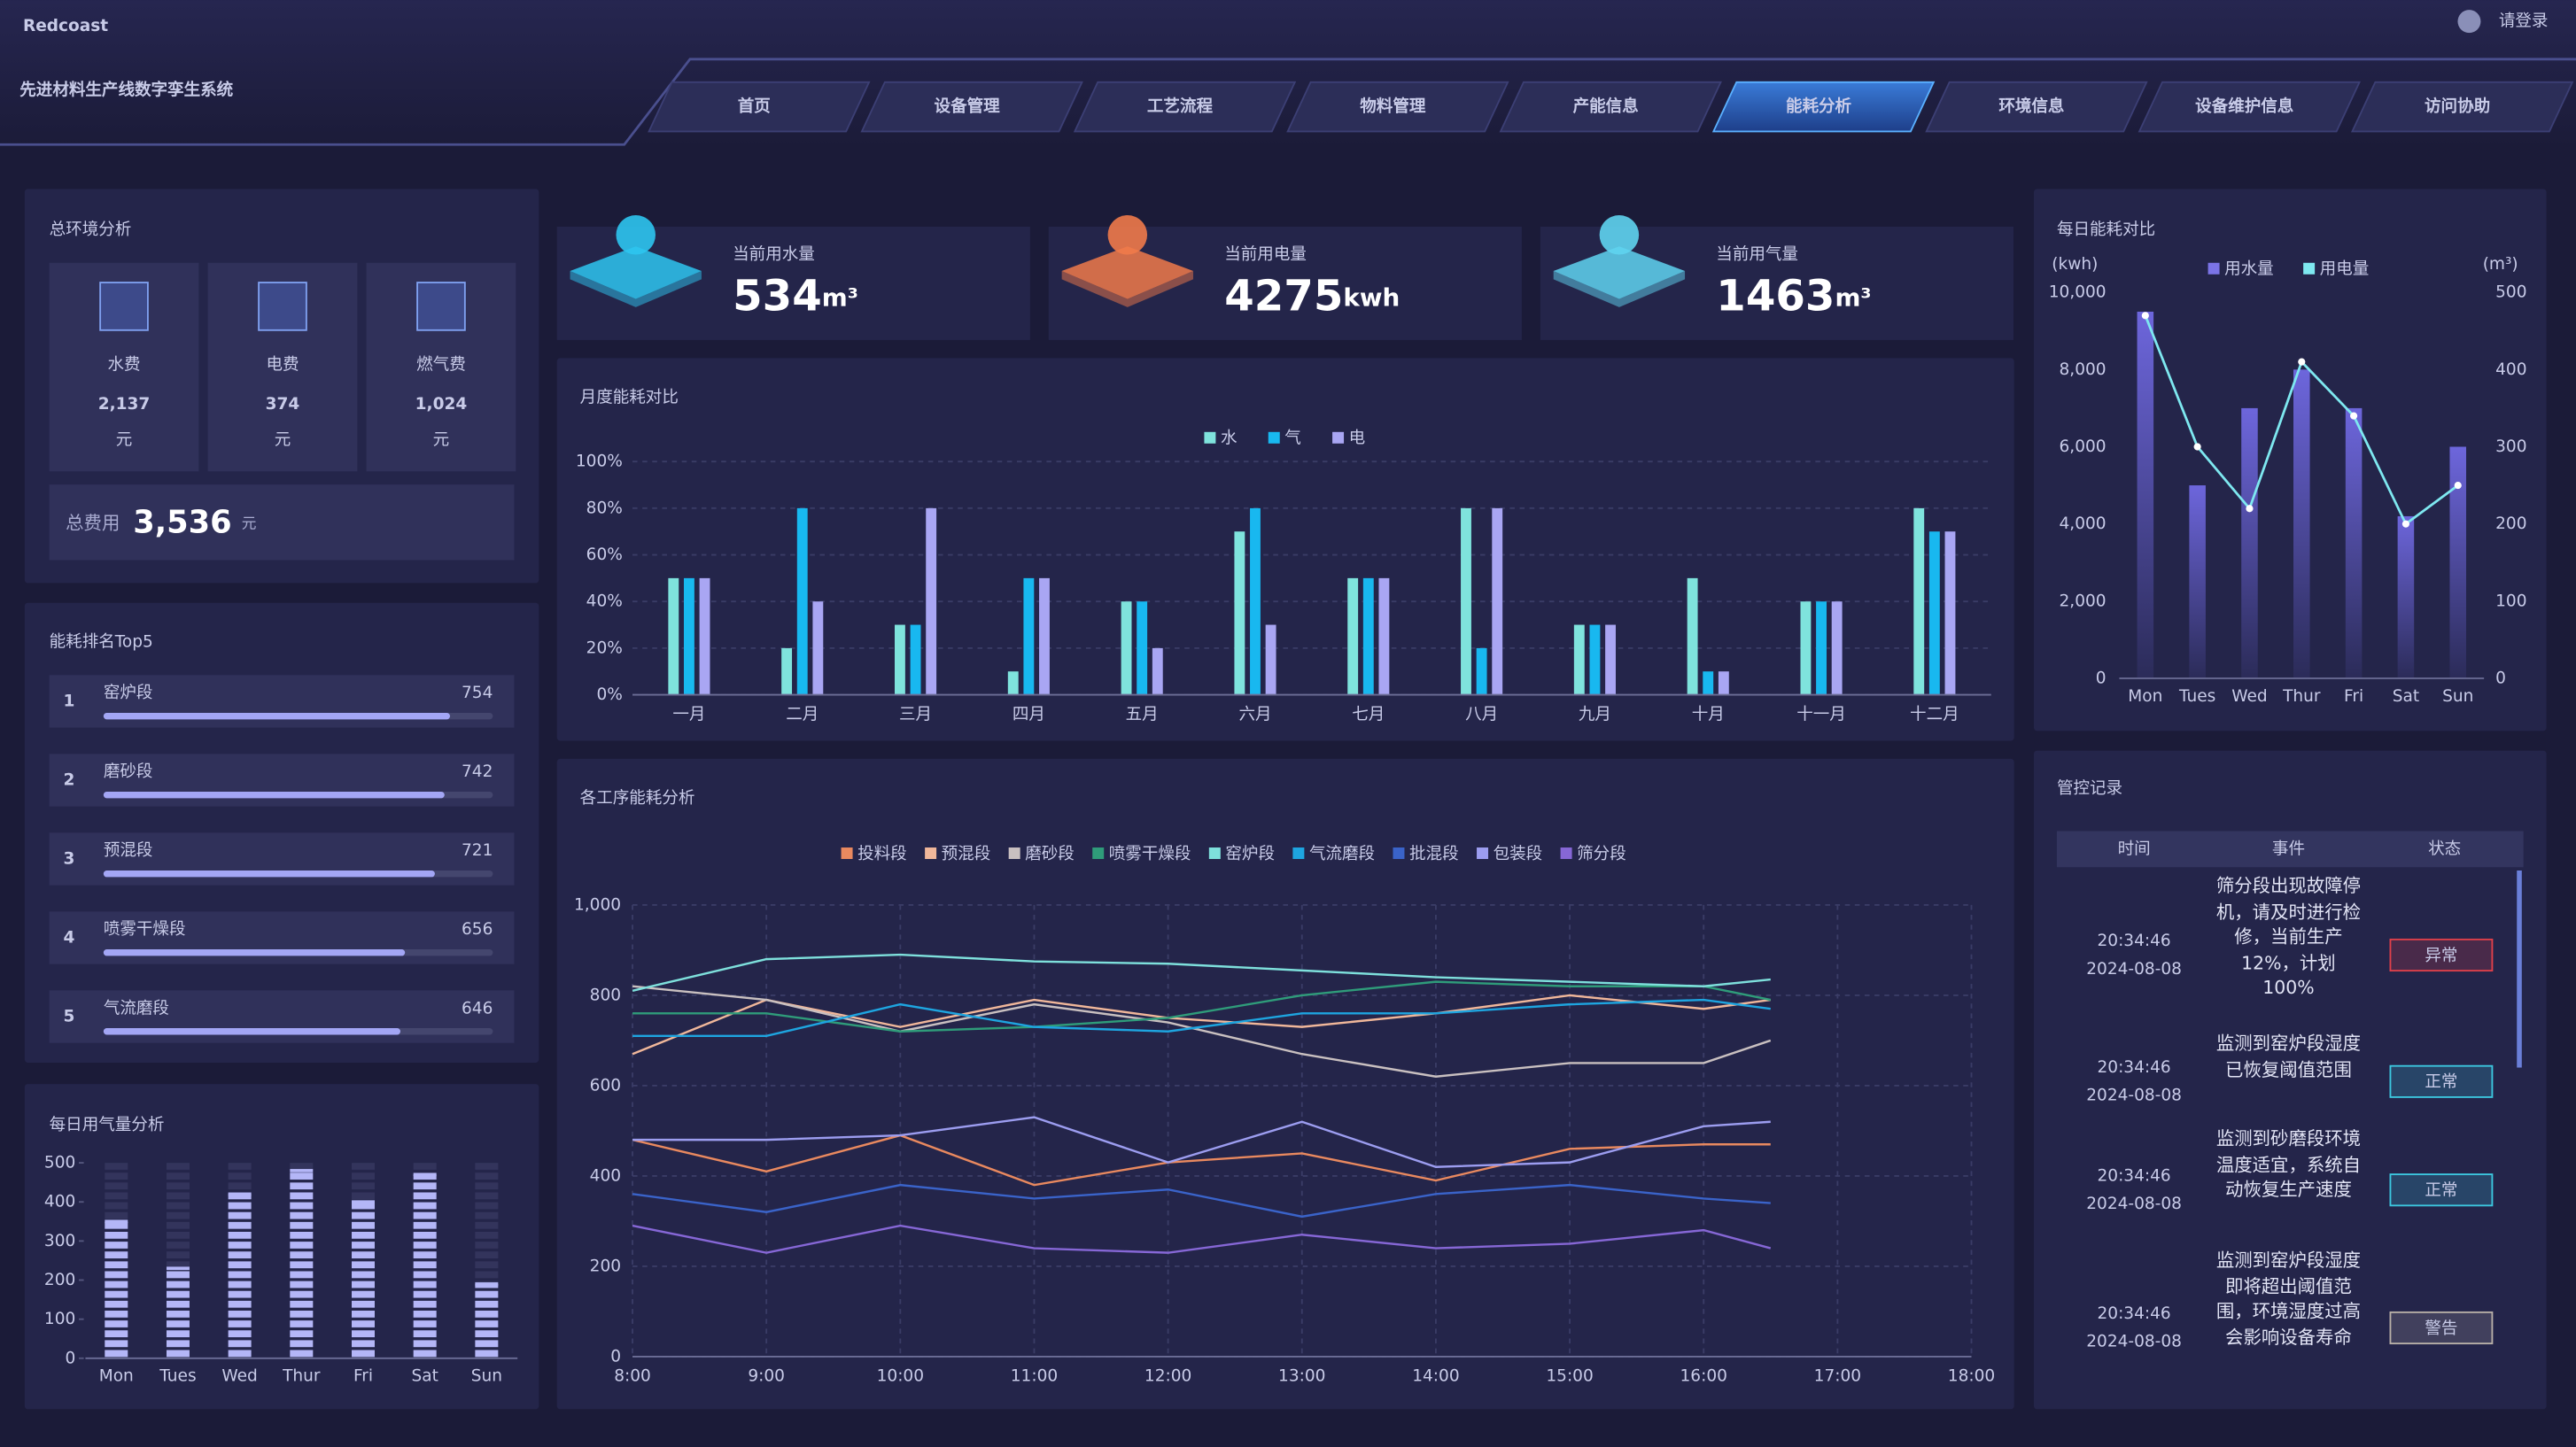 The height and width of the screenshot is (1447, 2576). What do you see at coordinates (599, 462) in the screenshot?
I see `y-tick-label: 100%` at bounding box center [599, 462].